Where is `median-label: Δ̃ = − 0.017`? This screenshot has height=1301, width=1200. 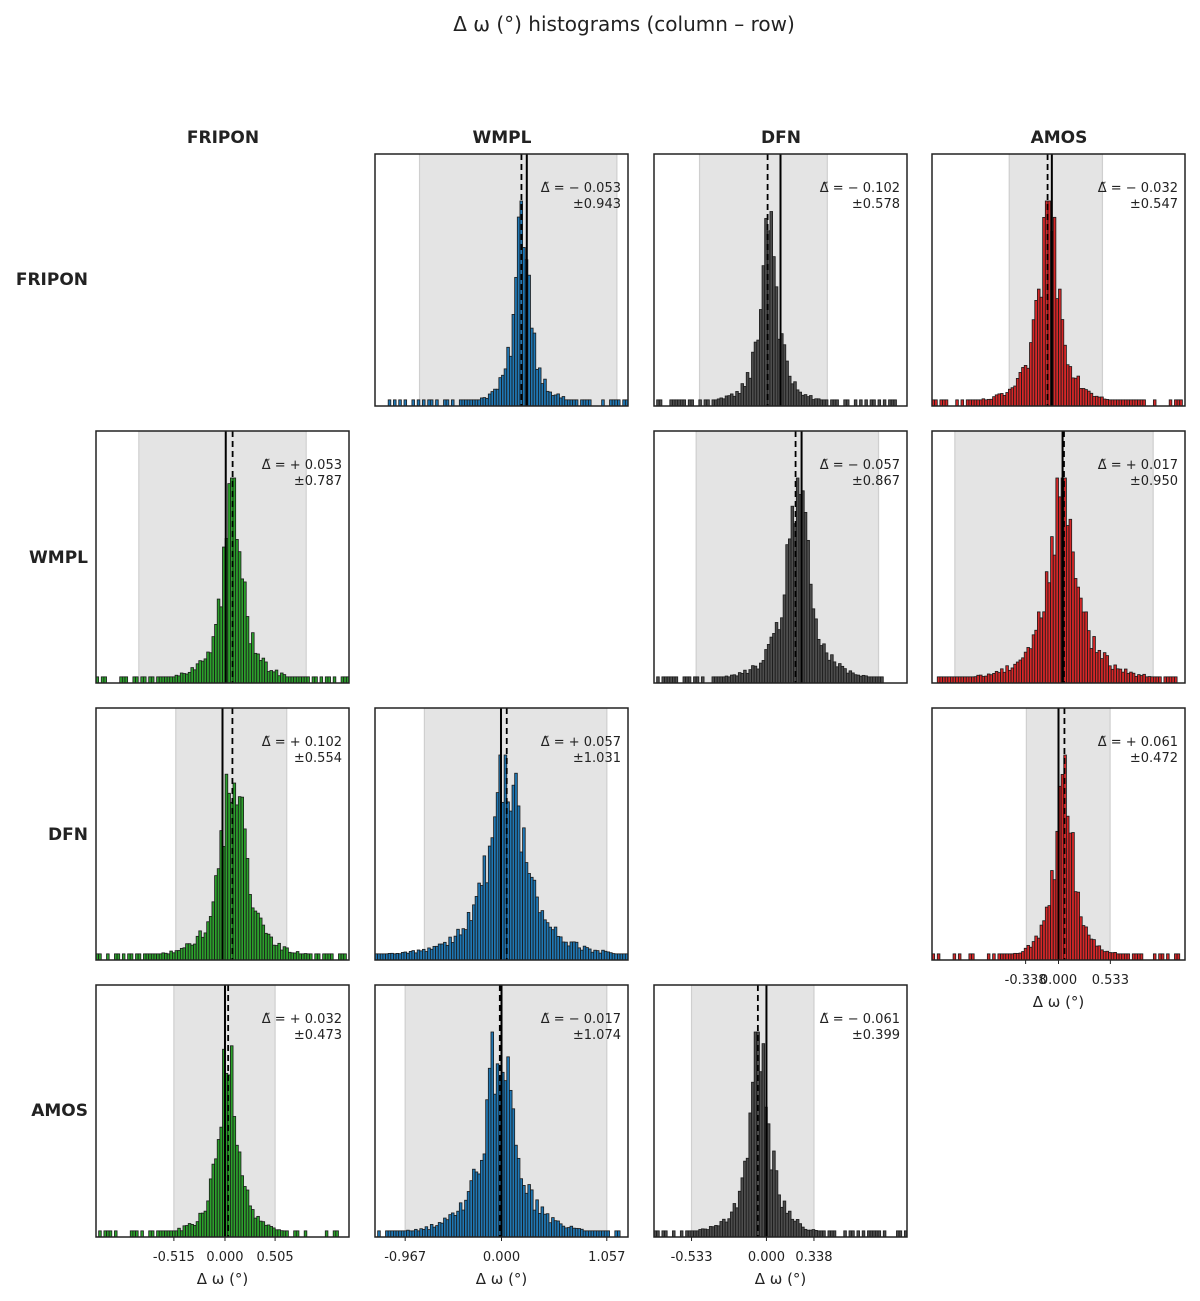
median-label: Δ̃ = − 0.017 is located at coordinates (581, 1019).